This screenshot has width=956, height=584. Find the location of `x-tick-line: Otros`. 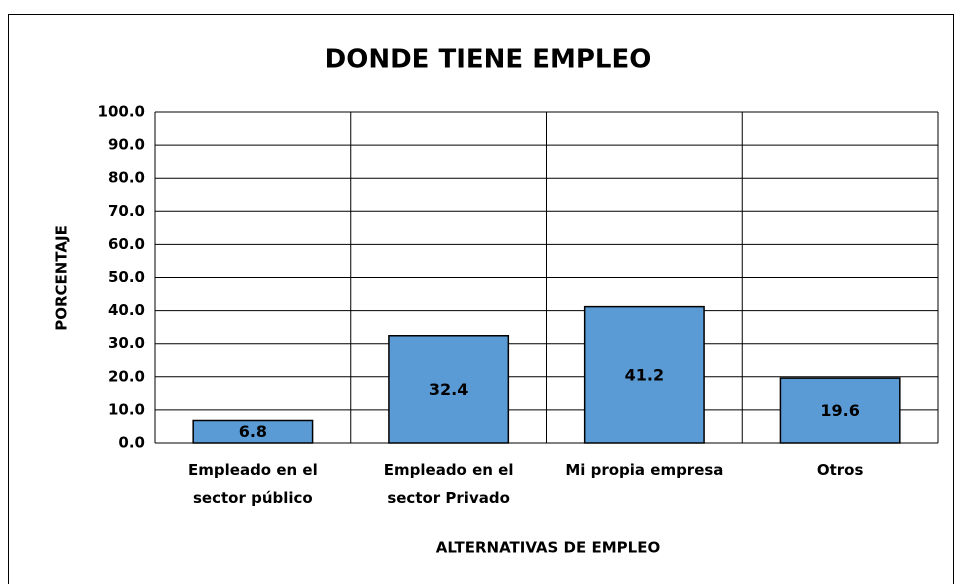

x-tick-line: Otros is located at coordinates (840, 470).